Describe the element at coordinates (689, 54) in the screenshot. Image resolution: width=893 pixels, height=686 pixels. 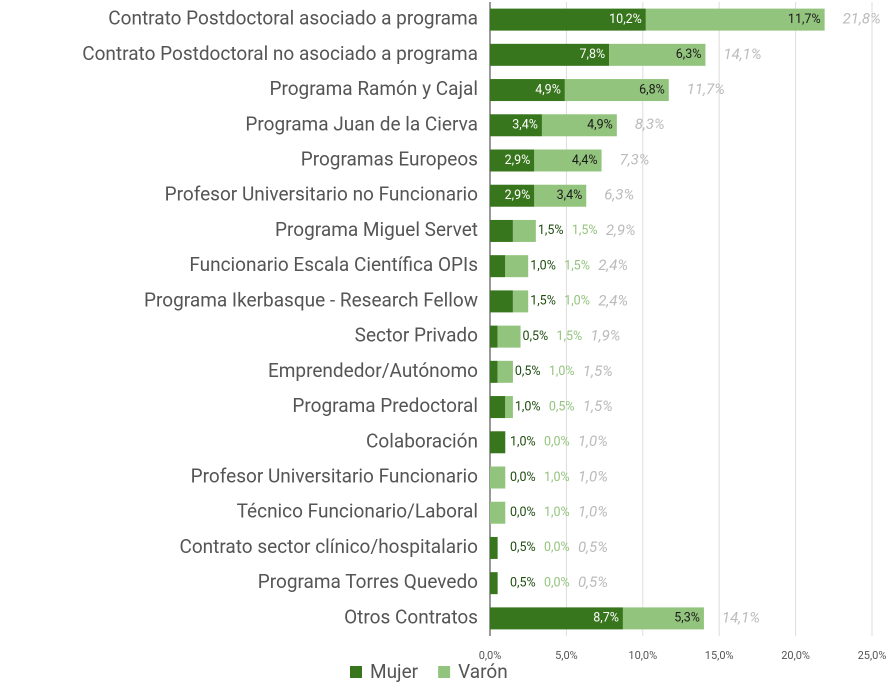
I see `value-label: 6,3%` at that location.